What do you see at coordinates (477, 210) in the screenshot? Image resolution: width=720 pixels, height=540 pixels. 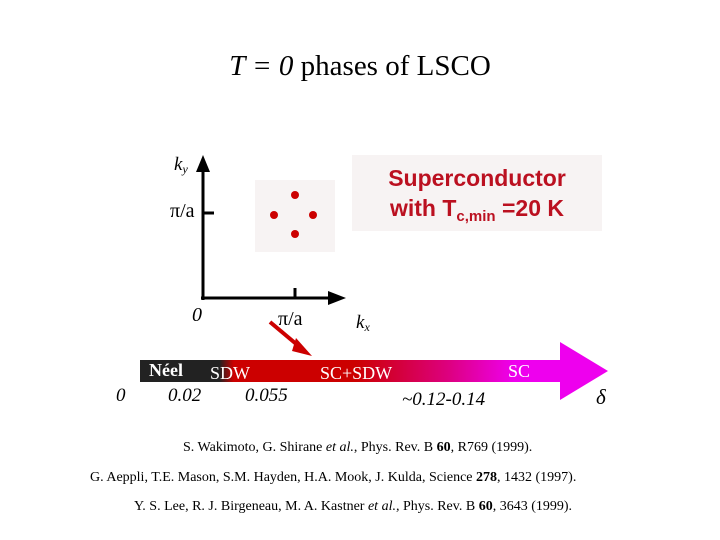 I see `superconductor-line2: with Tc,min =20 K` at bounding box center [477, 210].